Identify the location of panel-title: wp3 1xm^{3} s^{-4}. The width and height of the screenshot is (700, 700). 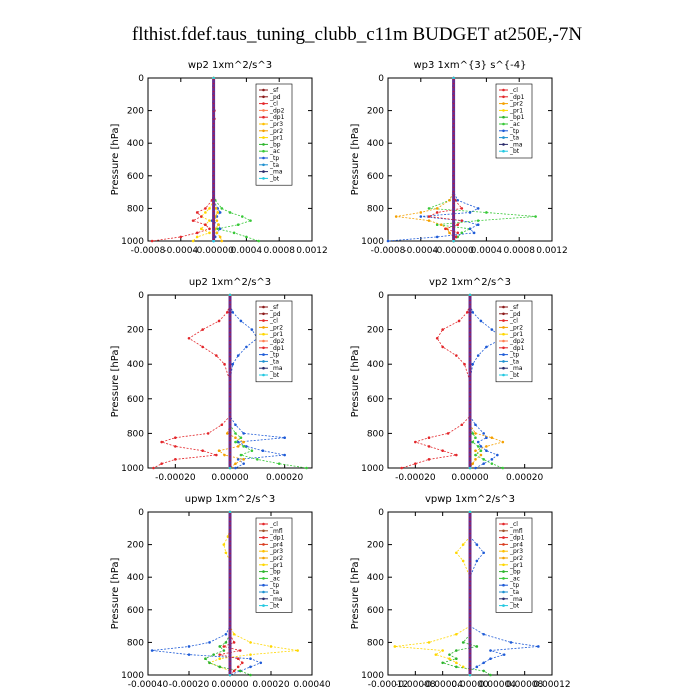
(469, 65).